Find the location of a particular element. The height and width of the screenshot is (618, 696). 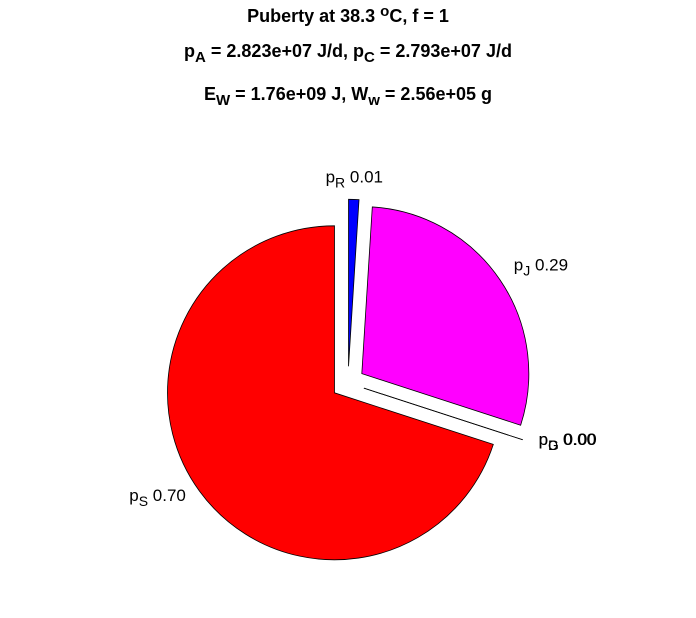

title-part: o is located at coordinates (384, 11).